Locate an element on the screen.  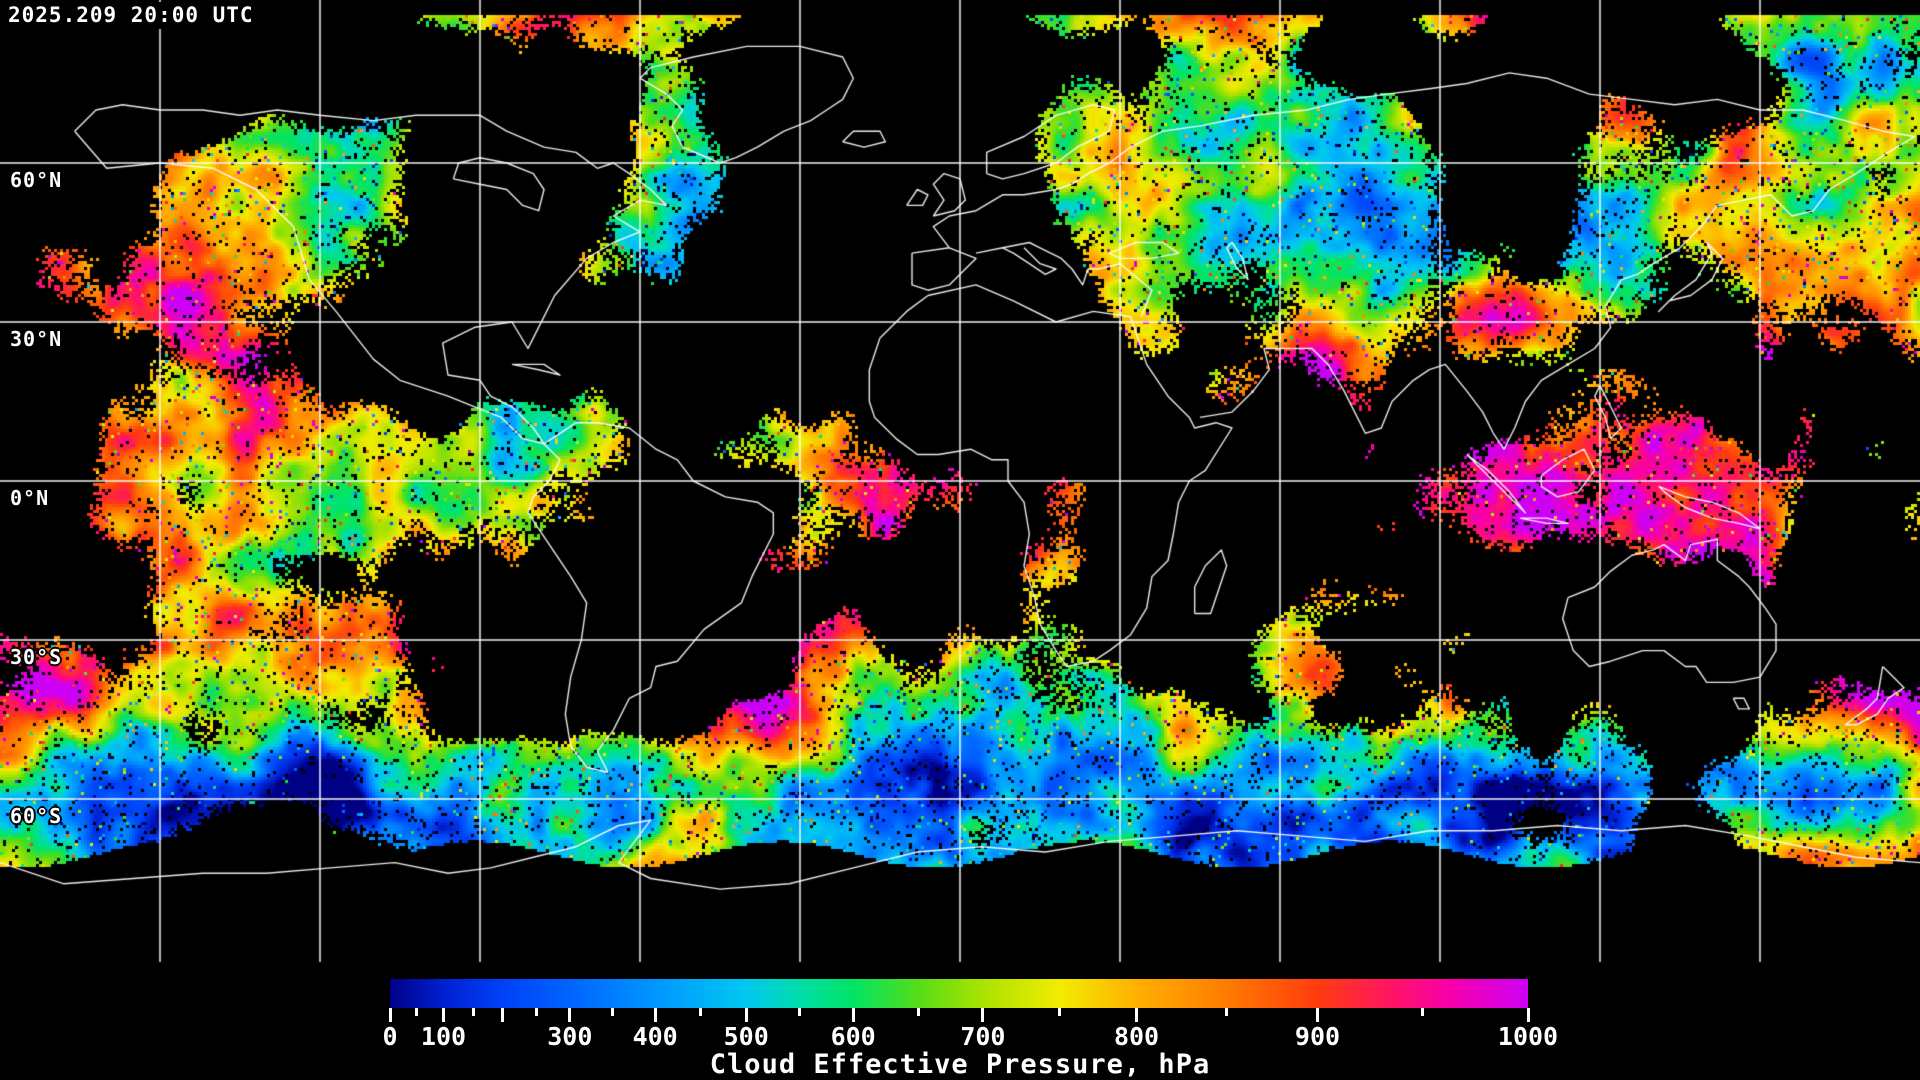
colorbar-tick-label: 0 is located at coordinates (390, 1036).